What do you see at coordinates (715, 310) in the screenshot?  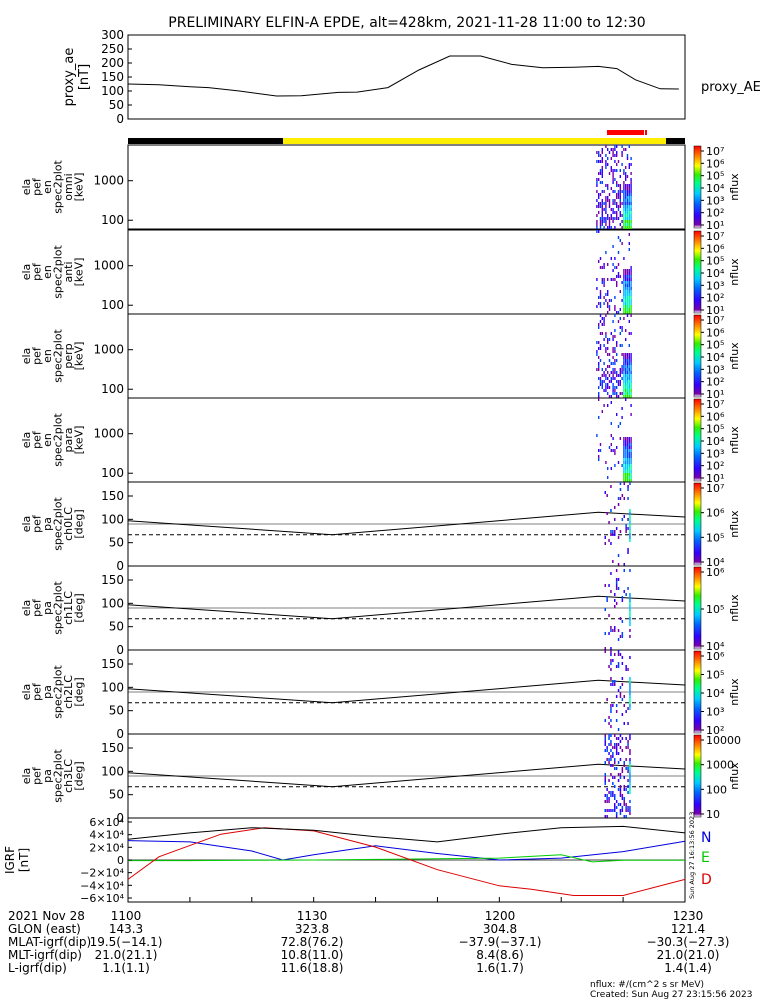 I see `colorbar-tick-label: 10¹` at bounding box center [715, 310].